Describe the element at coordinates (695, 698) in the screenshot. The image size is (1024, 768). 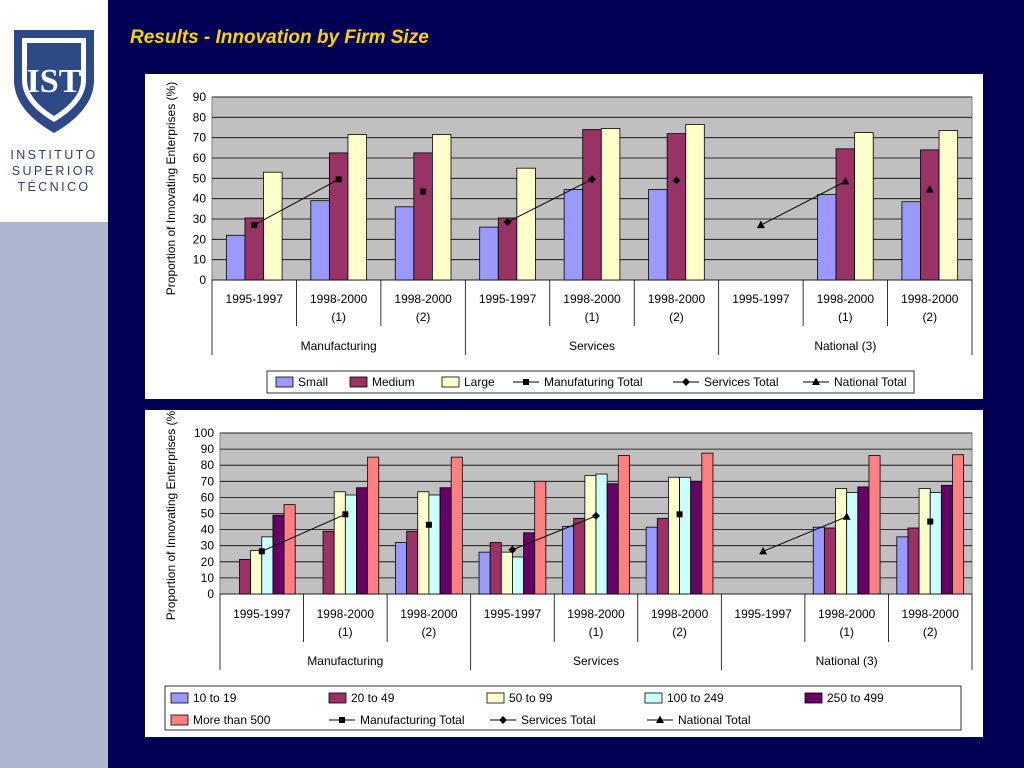
I see `legend-label: 100 to 249` at that location.